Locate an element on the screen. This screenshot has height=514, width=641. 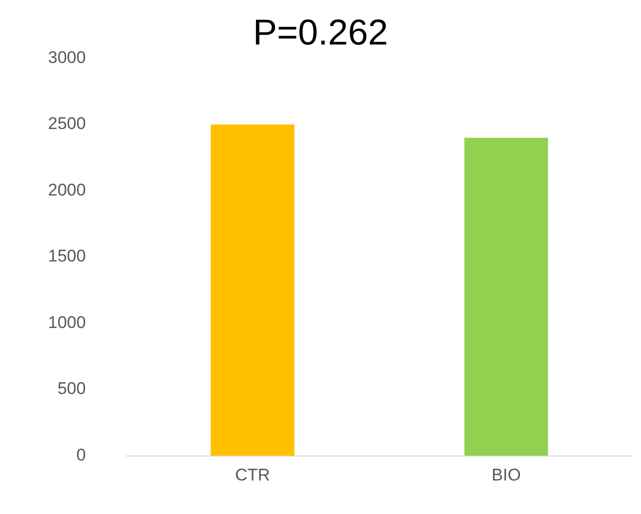
y-tick-label: 3000 is located at coordinates (67, 57).